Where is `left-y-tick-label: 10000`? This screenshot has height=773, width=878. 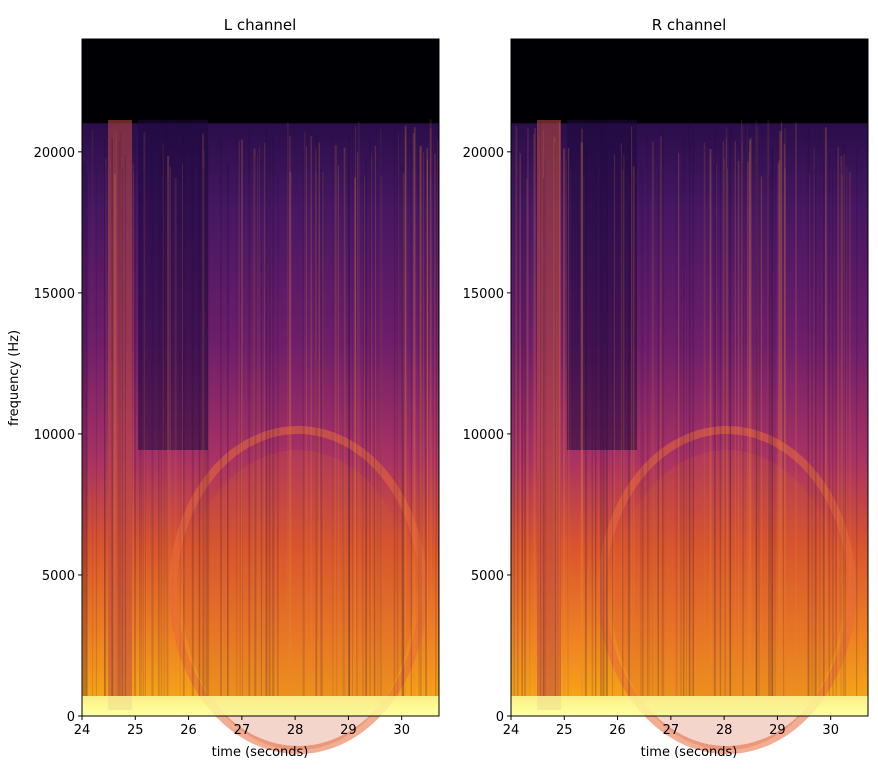 left-y-tick-label: 10000 is located at coordinates (54, 435).